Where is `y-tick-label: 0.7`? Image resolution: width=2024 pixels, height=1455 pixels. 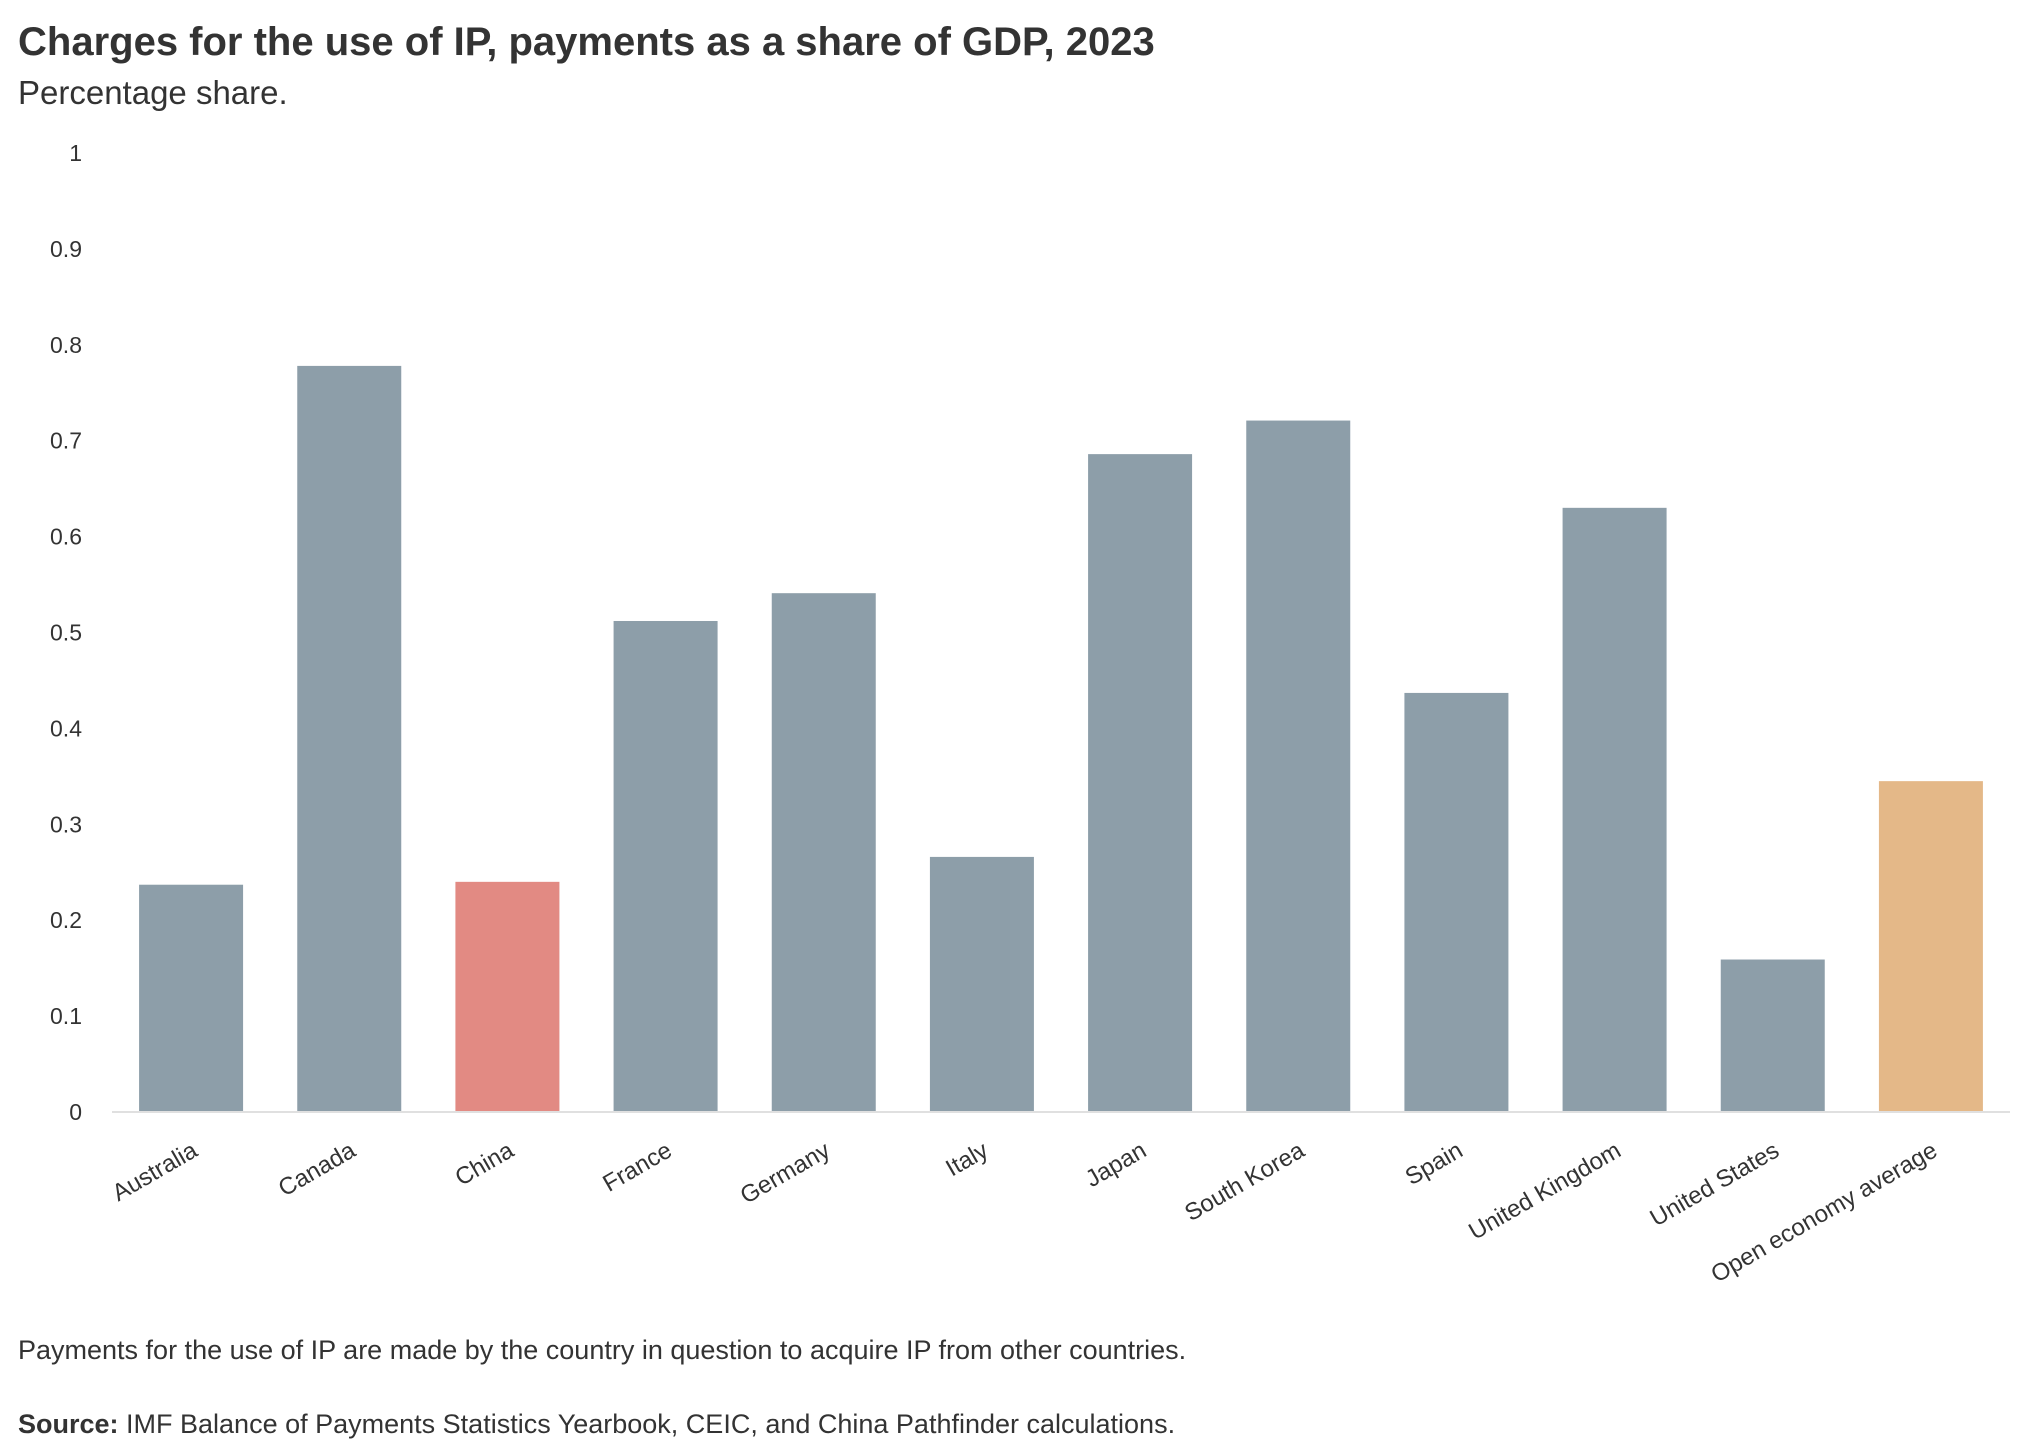 y-tick-label: 0.7 is located at coordinates (66, 441).